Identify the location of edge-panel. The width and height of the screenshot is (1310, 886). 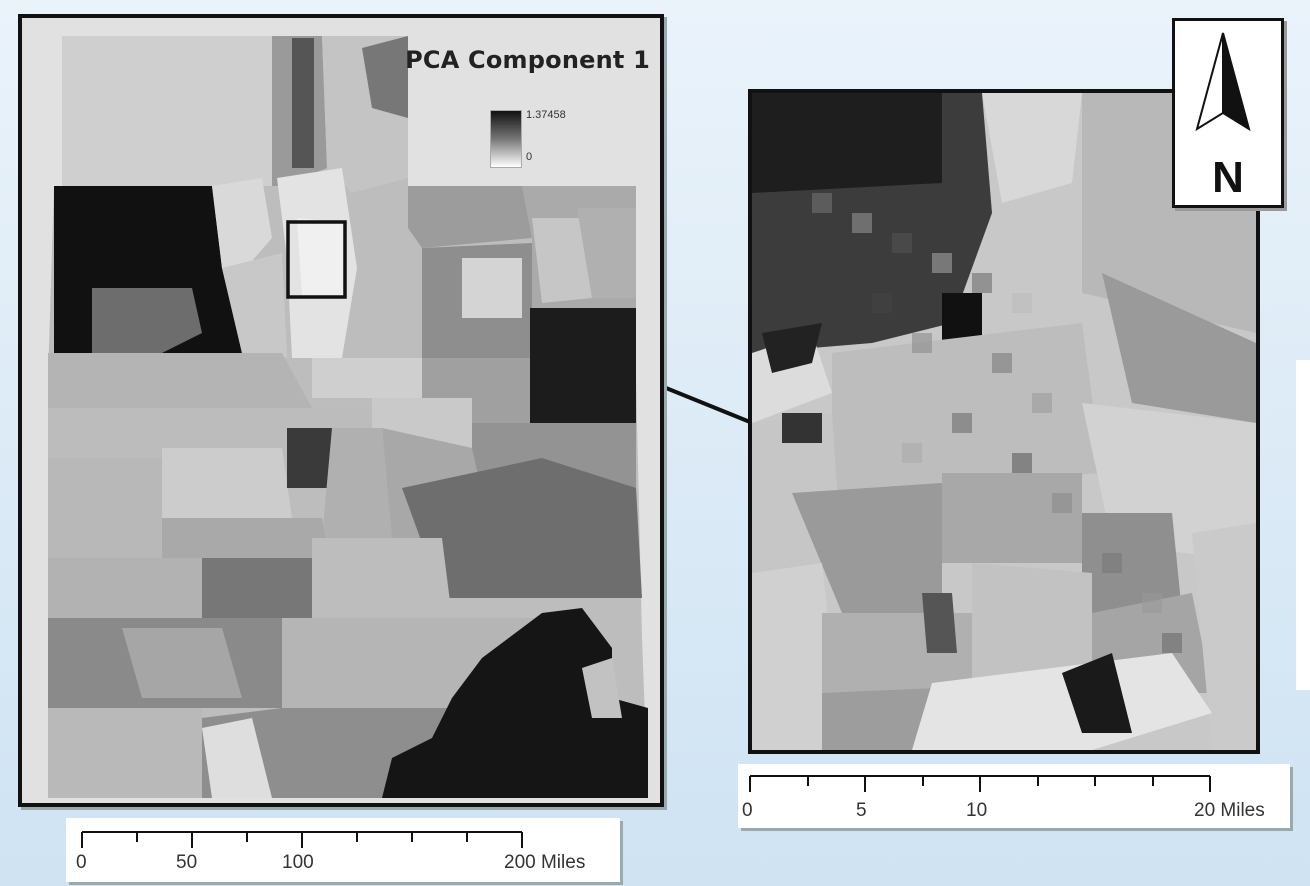
(1303, 525).